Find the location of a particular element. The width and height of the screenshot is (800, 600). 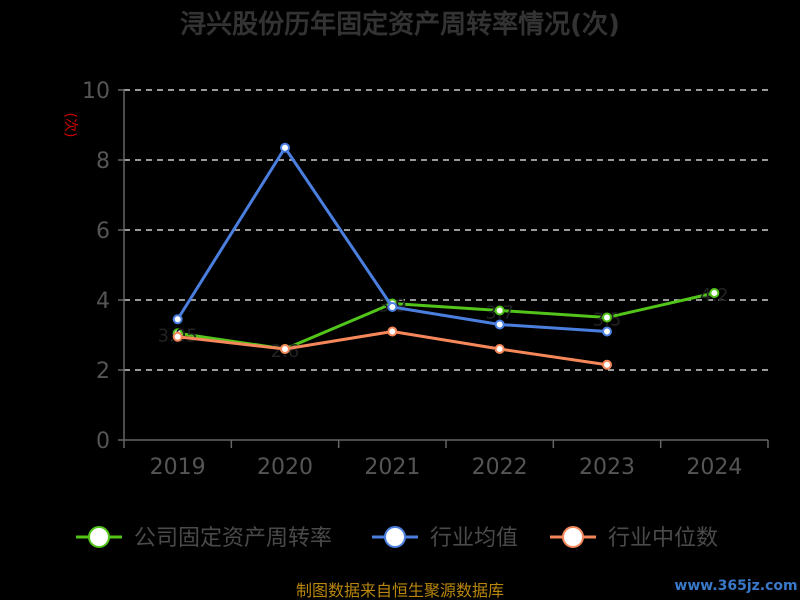

legend-label: 行业中位数 is located at coordinates (663, 538).